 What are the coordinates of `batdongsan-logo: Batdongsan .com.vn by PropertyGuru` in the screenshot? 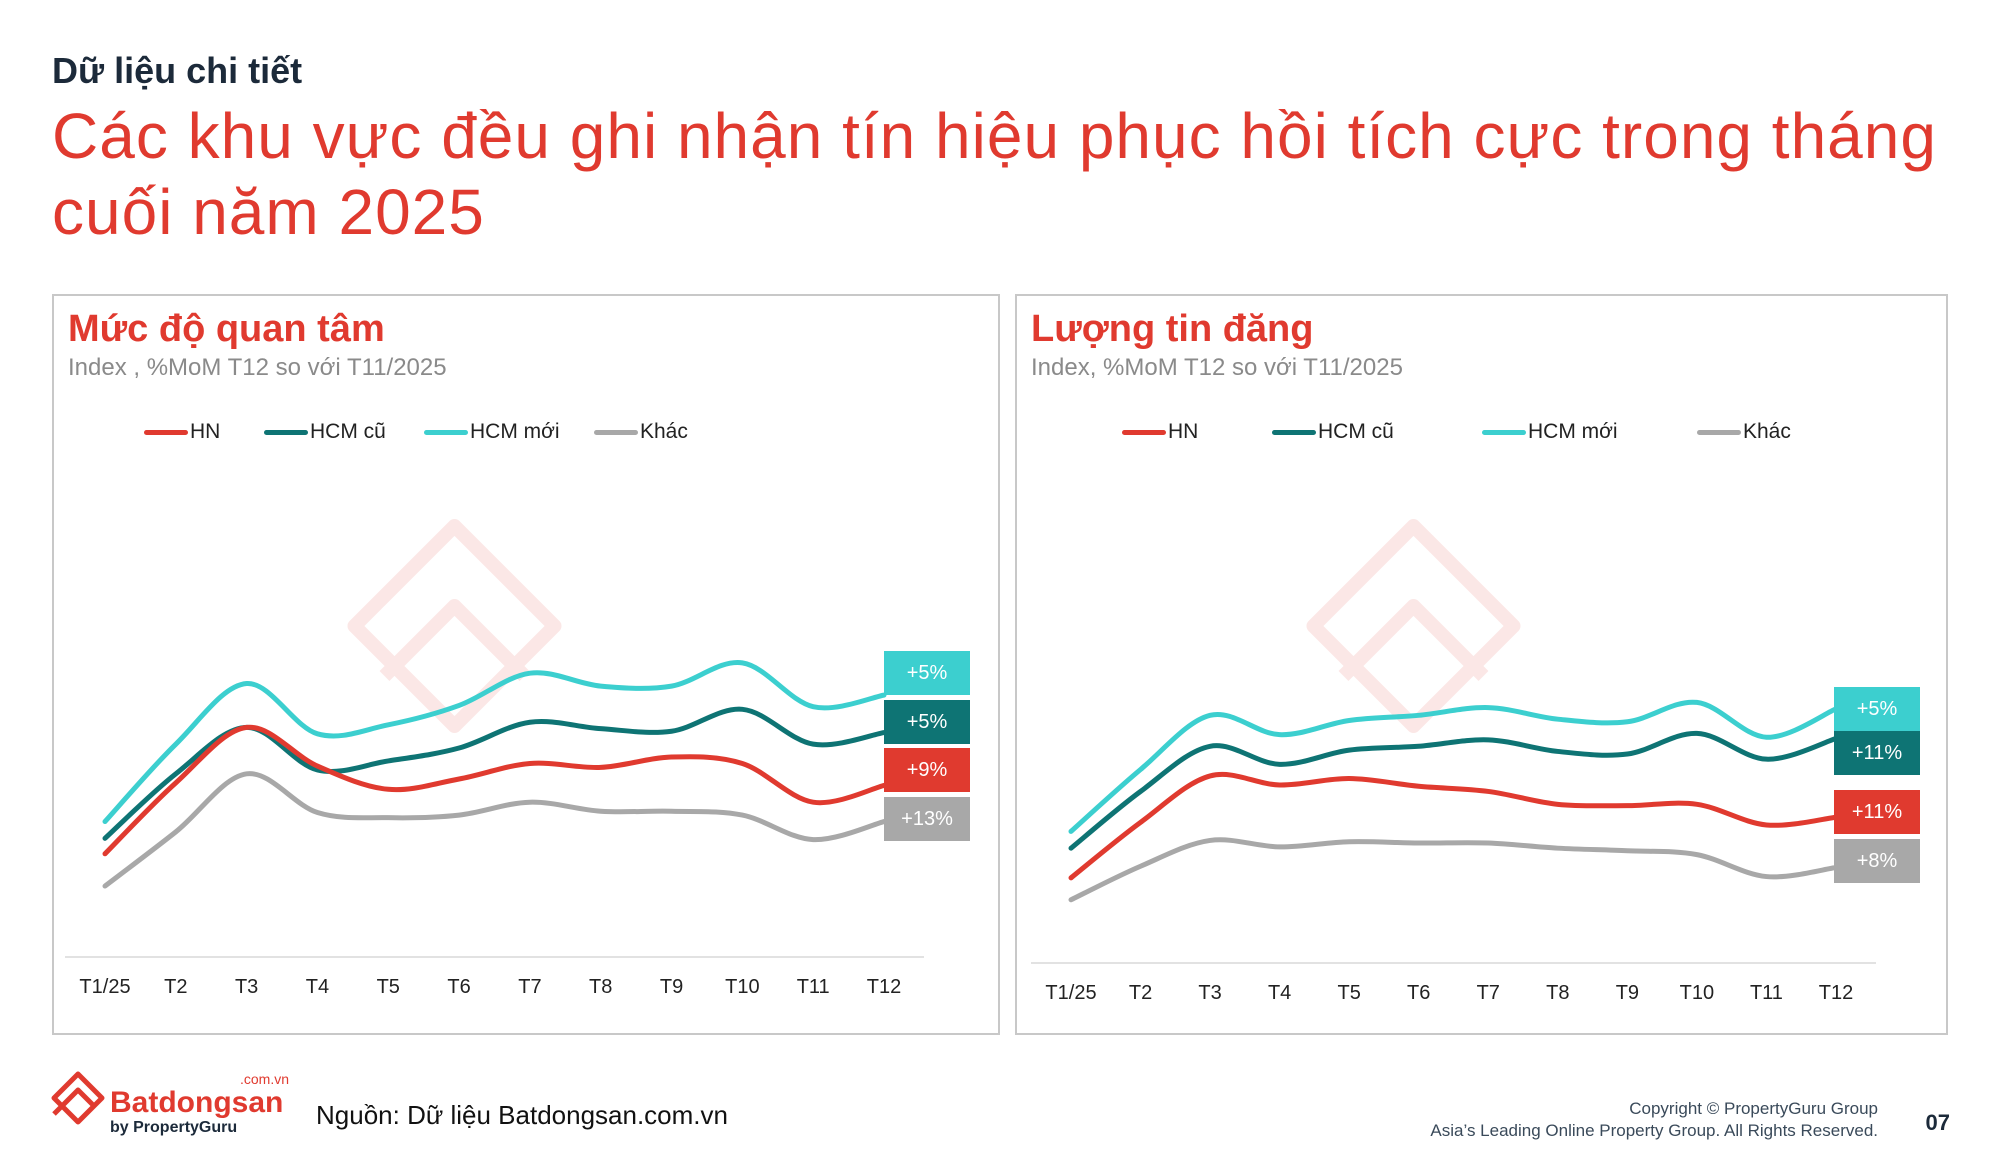 It's located at (175, 1102).